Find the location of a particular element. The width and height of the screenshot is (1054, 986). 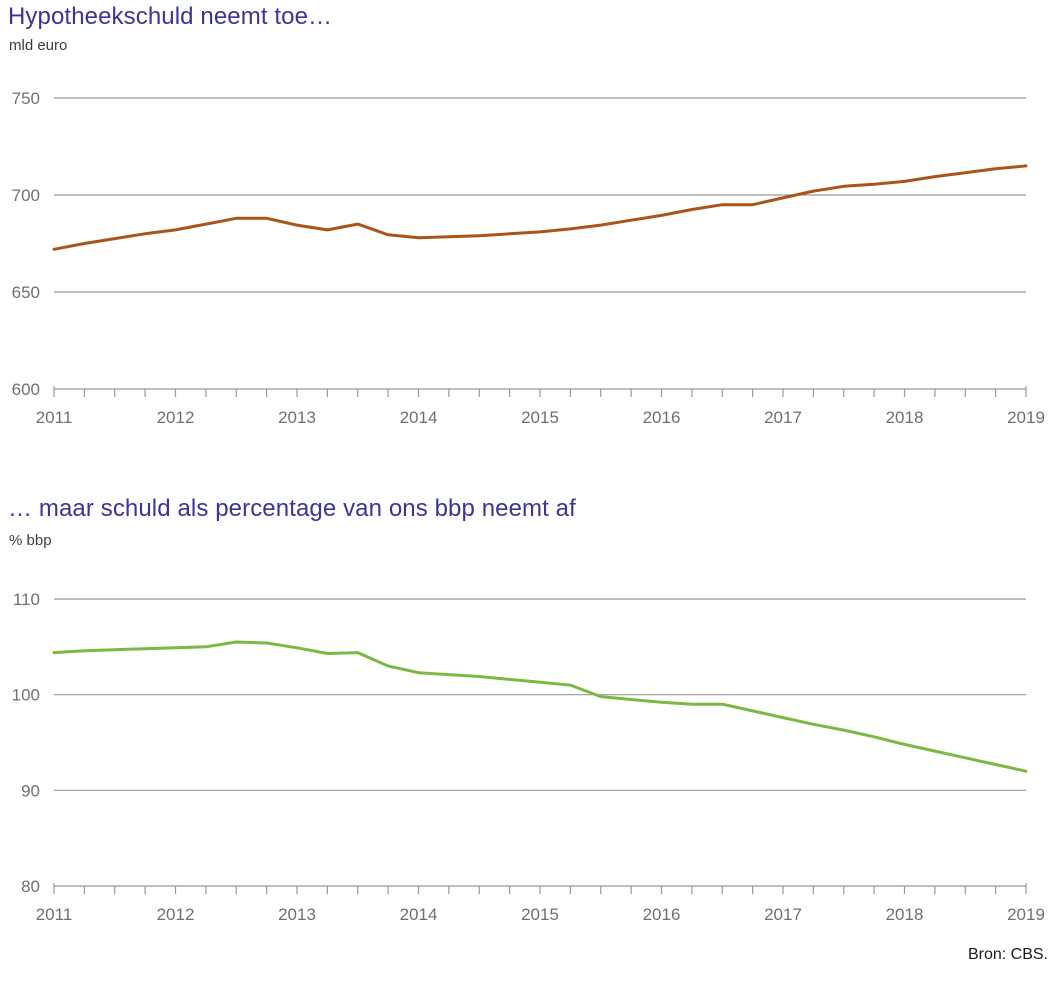

chart-unit-label-percent-bbp: % bbp is located at coordinates (30, 540).